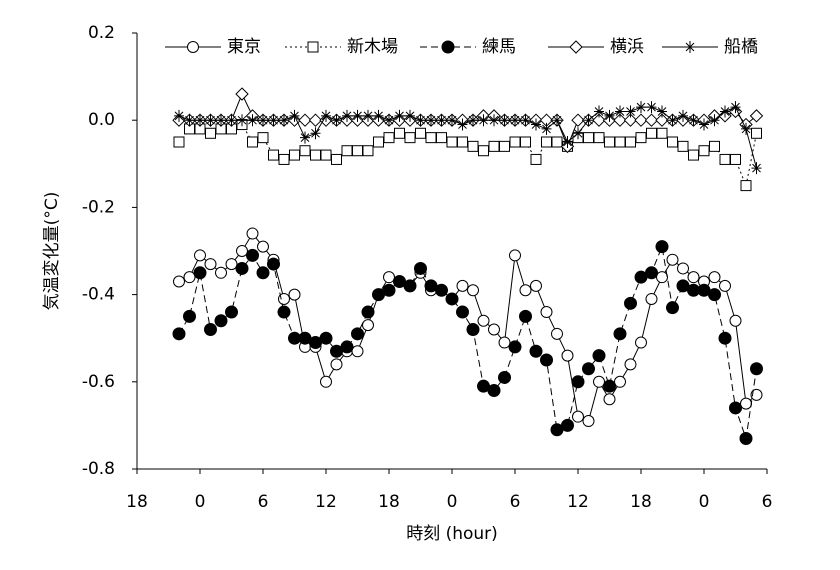  What do you see at coordinates (515, 502) in the screenshot?
I see `x-tick-label: 6` at bounding box center [515, 502].